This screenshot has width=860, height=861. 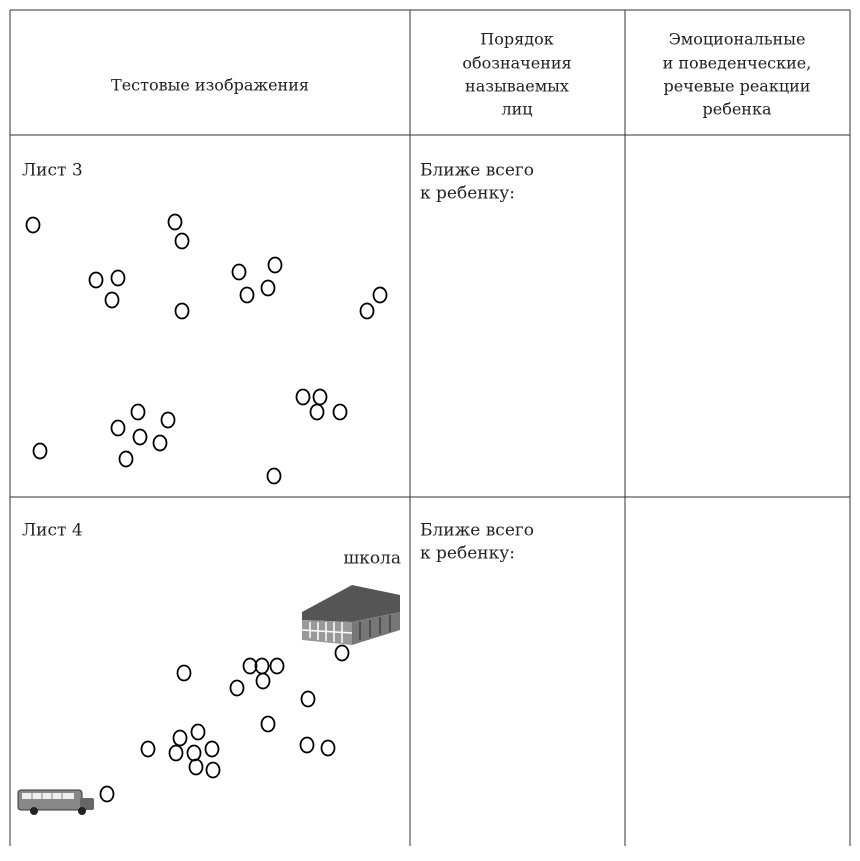 What do you see at coordinates (516, 39) in the screenshot?
I see `header-cell: Порядок` at bounding box center [516, 39].